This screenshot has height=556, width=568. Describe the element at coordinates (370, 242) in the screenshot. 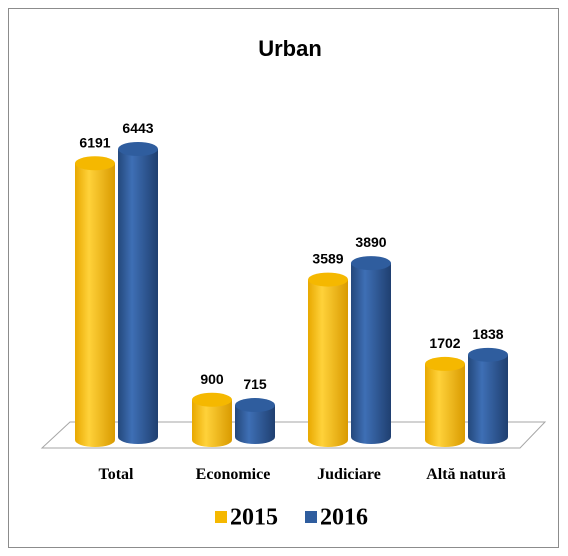

I see `data-label: 3890` at that location.